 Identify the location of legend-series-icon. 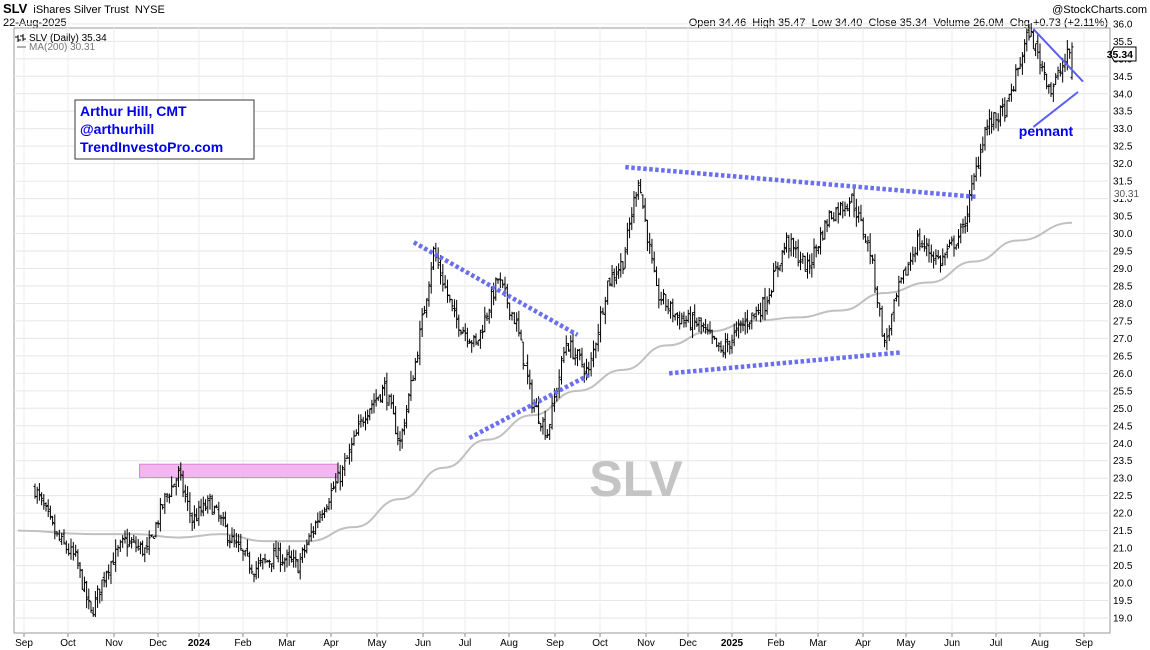
(20, 38).